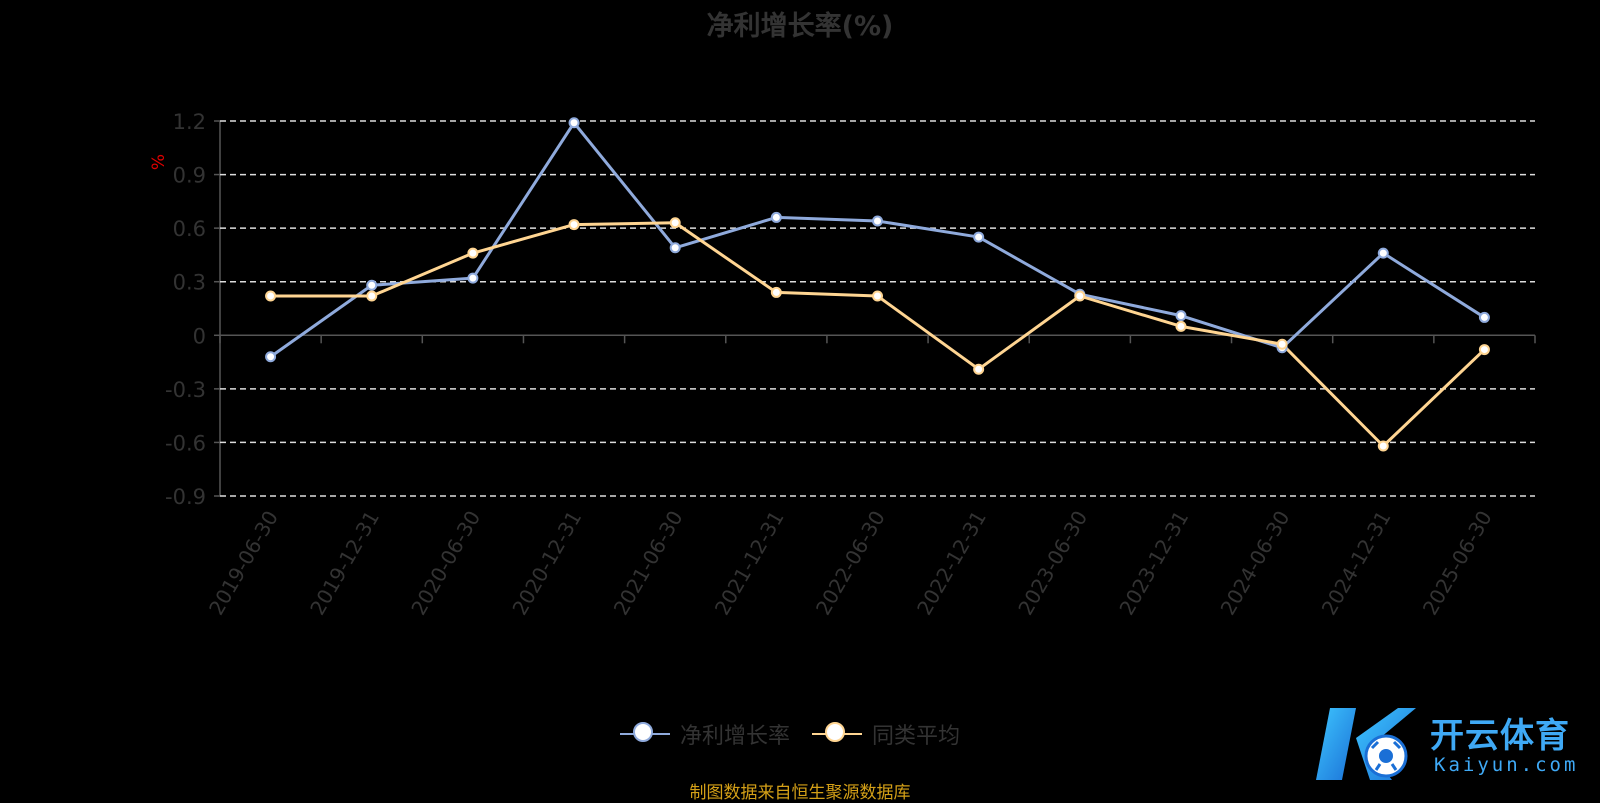 This screenshot has width=1600, height=803. I want to click on y-tick-label-5: -0.3, so click(185, 390).